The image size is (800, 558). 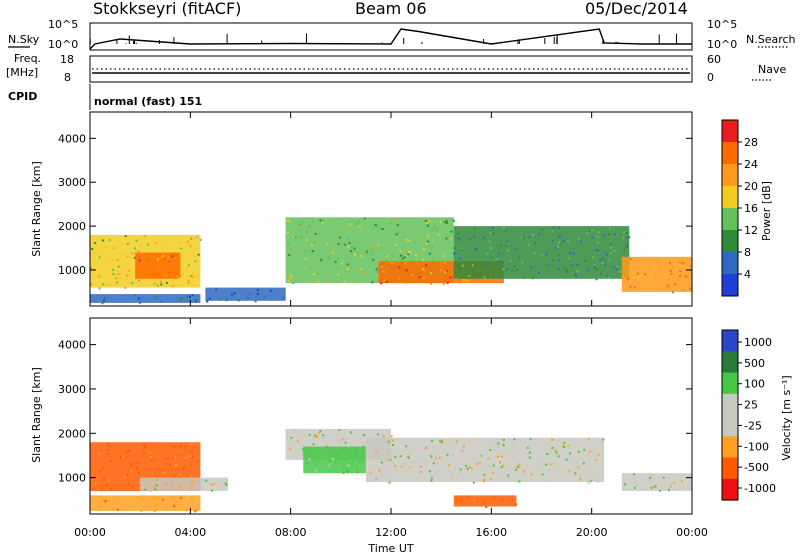 I want to click on y-tick-label: 4000, so click(x=72, y=138).